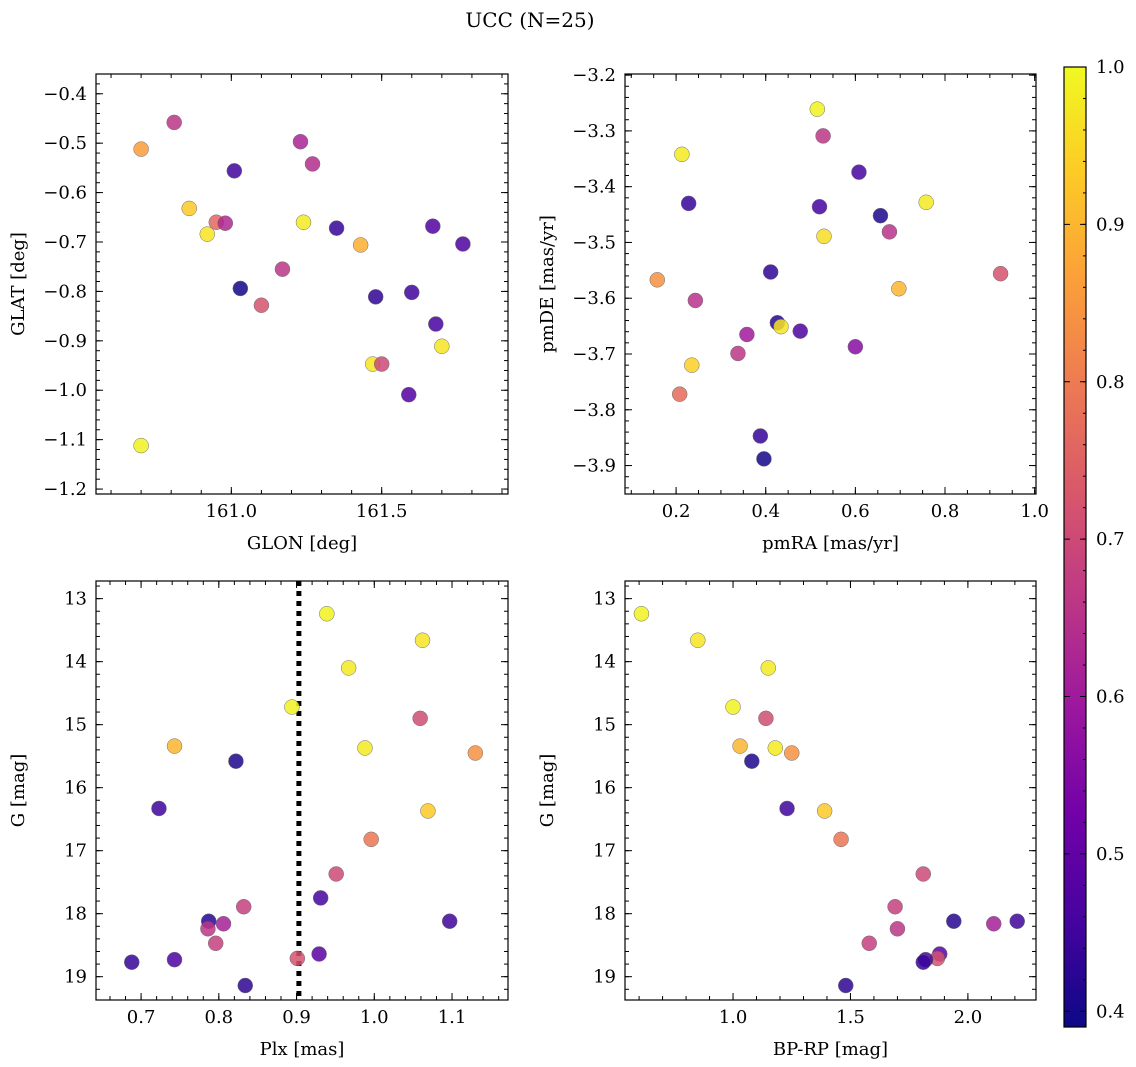 The height and width of the screenshot is (1067, 1136). I want to click on y-tick-label: −0.6, so click(65, 193).